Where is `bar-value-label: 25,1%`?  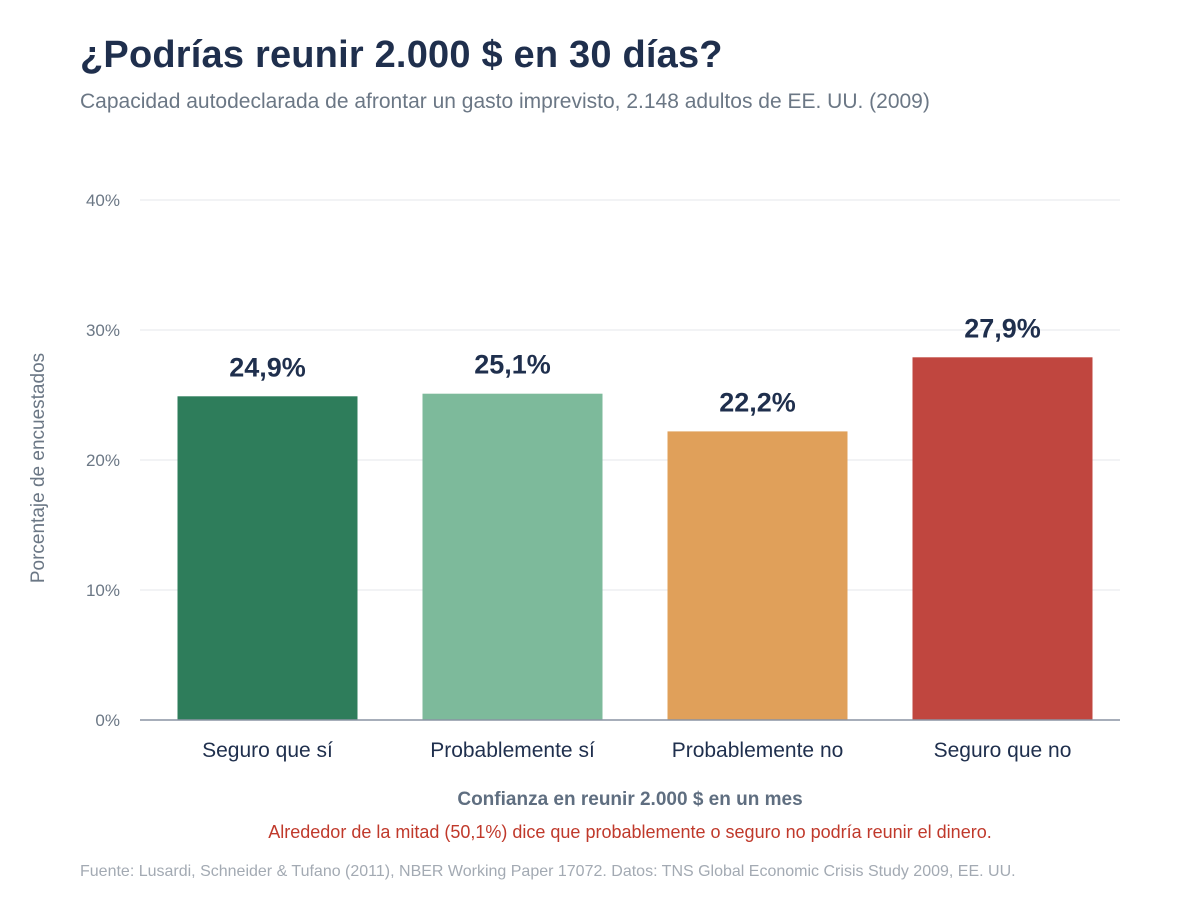
bar-value-label: 25,1% is located at coordinates (512, 365).